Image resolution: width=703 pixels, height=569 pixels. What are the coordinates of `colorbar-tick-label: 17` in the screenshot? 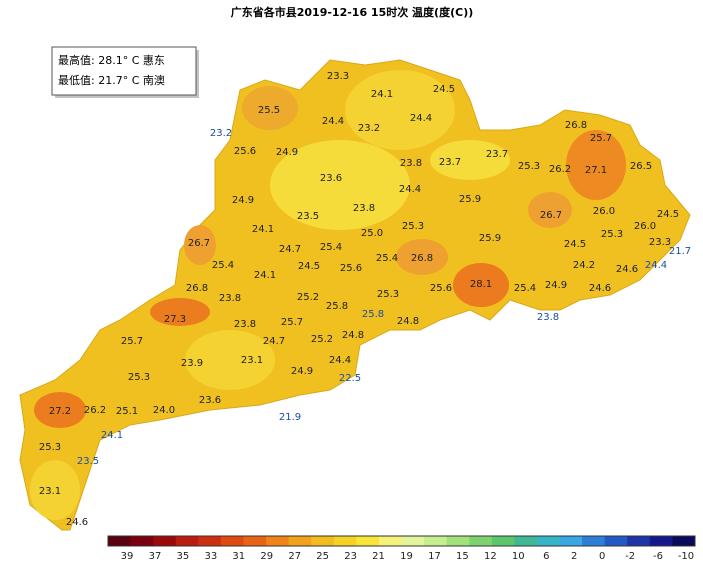 It's located at (434, 556).